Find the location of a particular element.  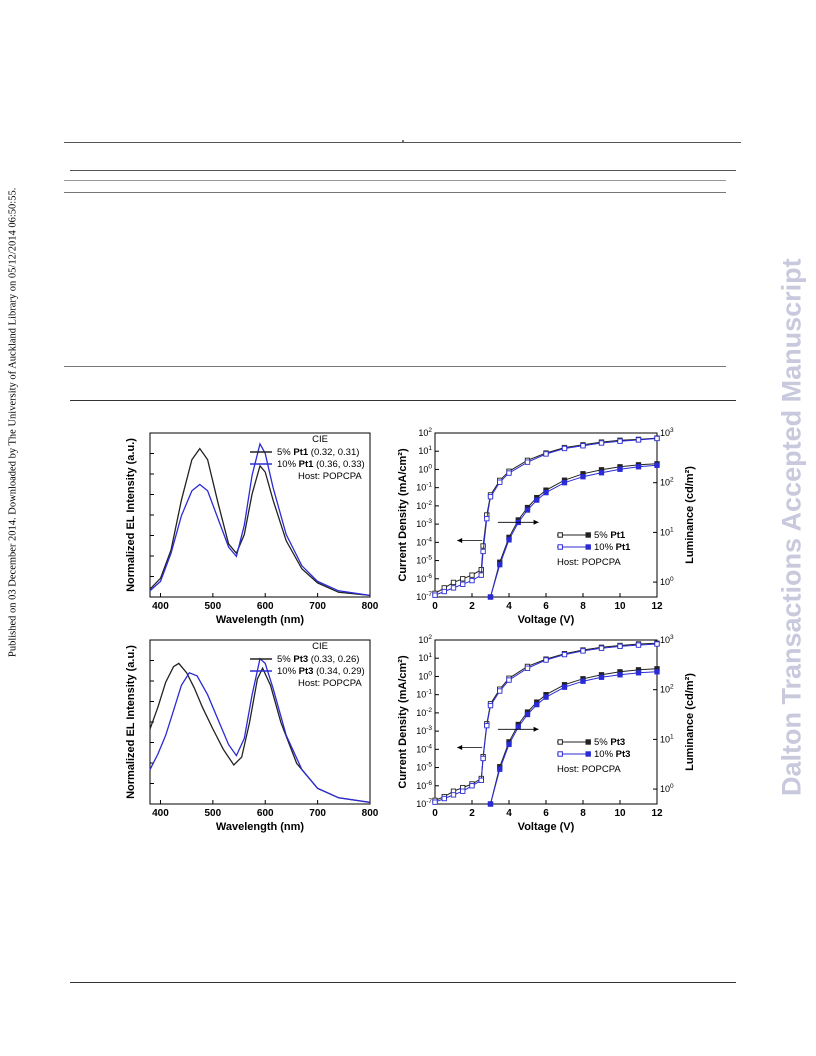

page-footer-rule is located at coordinates (403, 982).